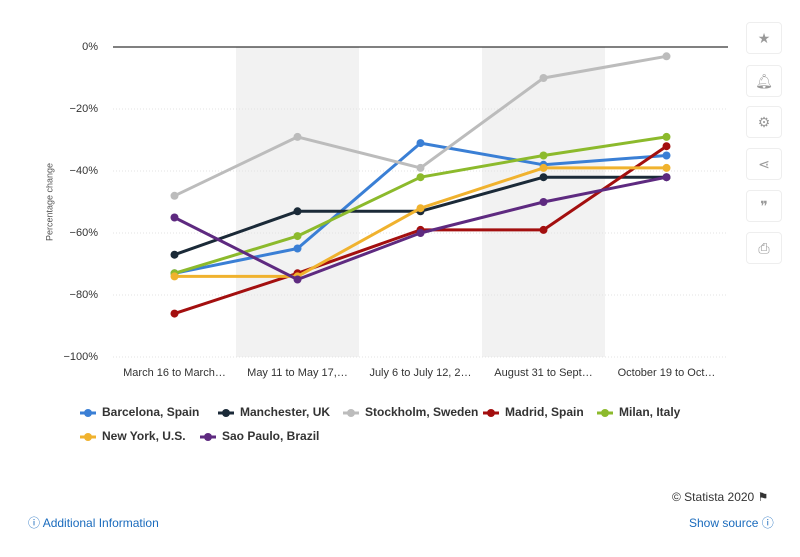 Image resolution: width=800 pixels, height=557 pixels. Describe the element at coordinates (270, 436) in the screenshot. I see `legend-label: Sao Paulo, Brazil` at that location.